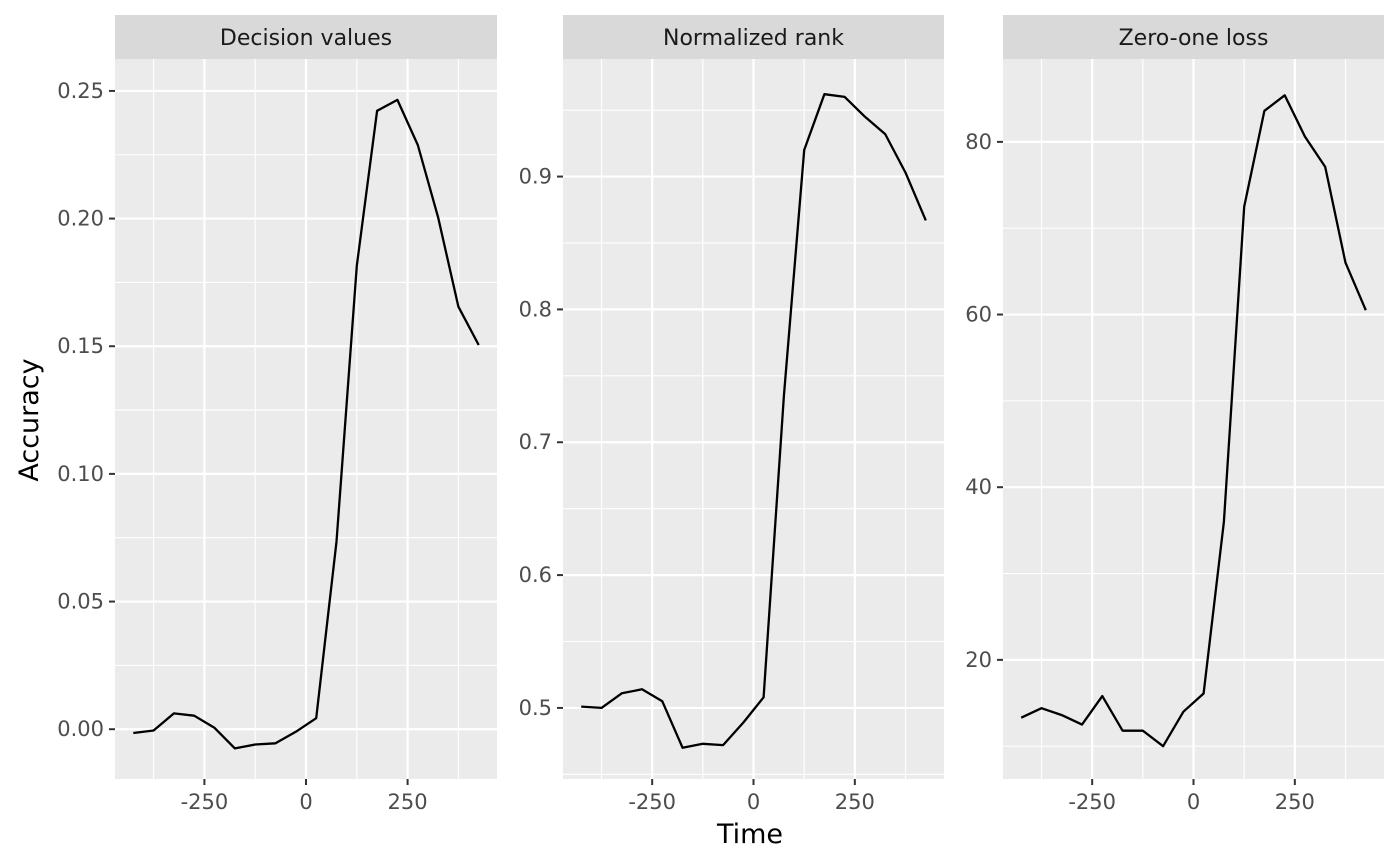 Image resolution: width=1400 pixels, height=865 pixels. I want to click on y-tick-label: 0.8, so click(535, 309).